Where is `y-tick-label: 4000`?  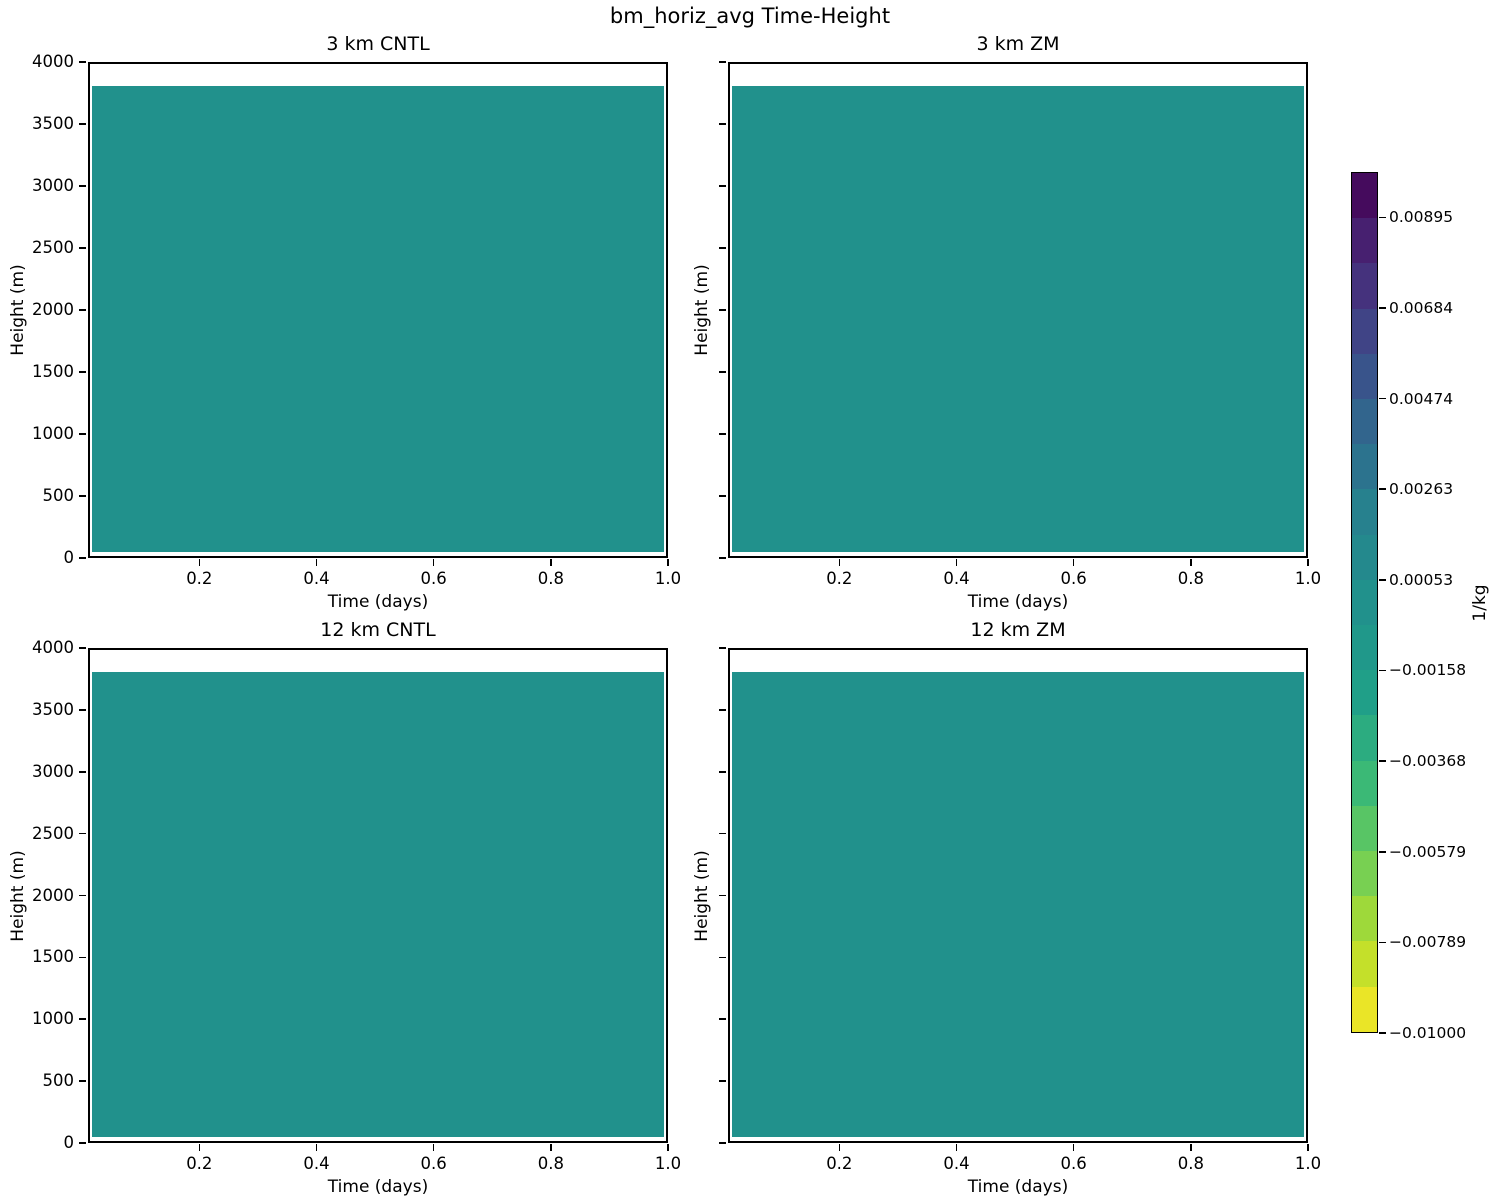
y-tick-label: 4000 is located at coordinates (53, 61).